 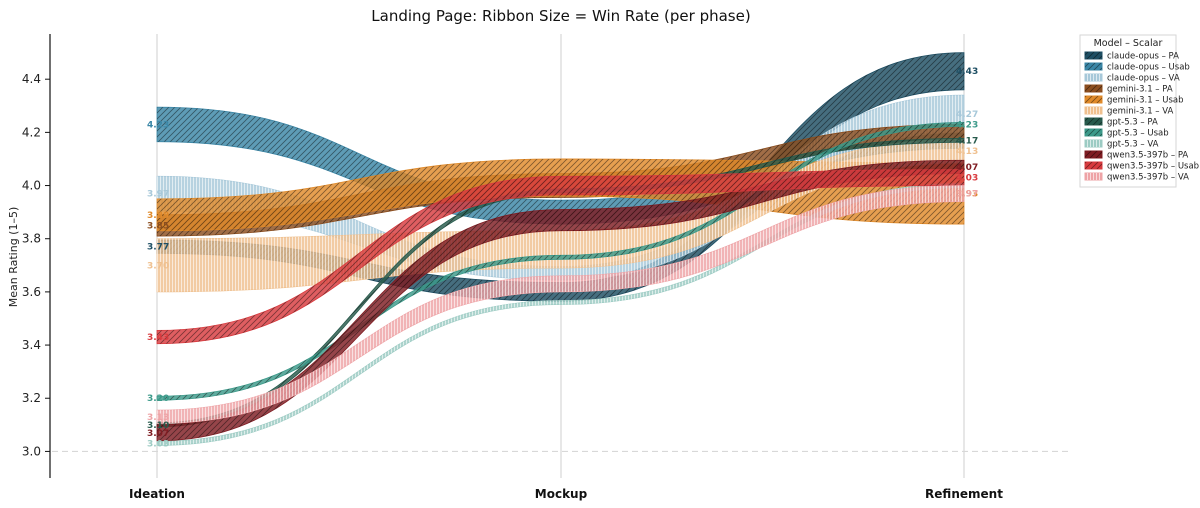 What do you see at coordinates (158, 399) in the screenshot?
I see `value-label-gpt-5-3-usab-ideation: 3.20` at bounding box center [158, 399].